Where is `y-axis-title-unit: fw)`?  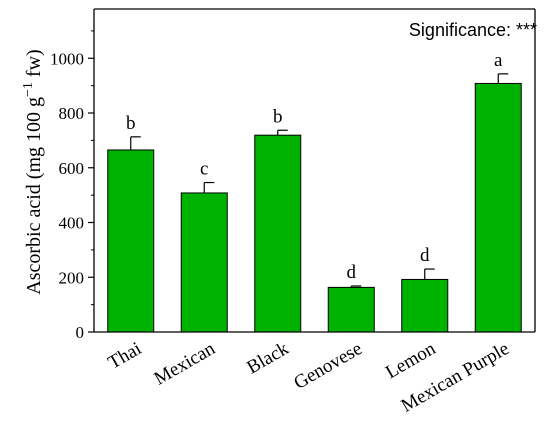
y-axis-title-unit: fw) is located at coordinates (34, 65).